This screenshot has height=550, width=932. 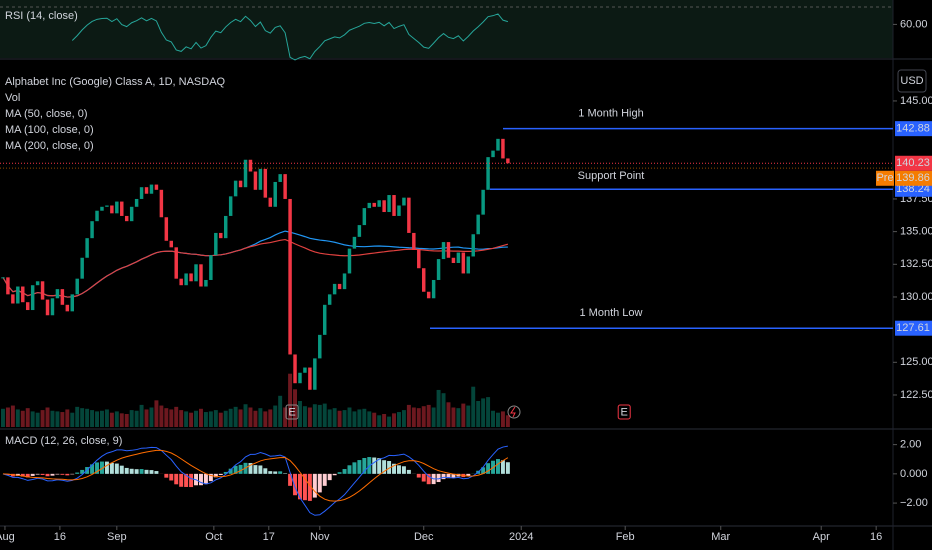 What do you see at coordinates (916, 362) in the screenshot?
I see `price-tick-label: 125.00` at bounding box center [916, 362].